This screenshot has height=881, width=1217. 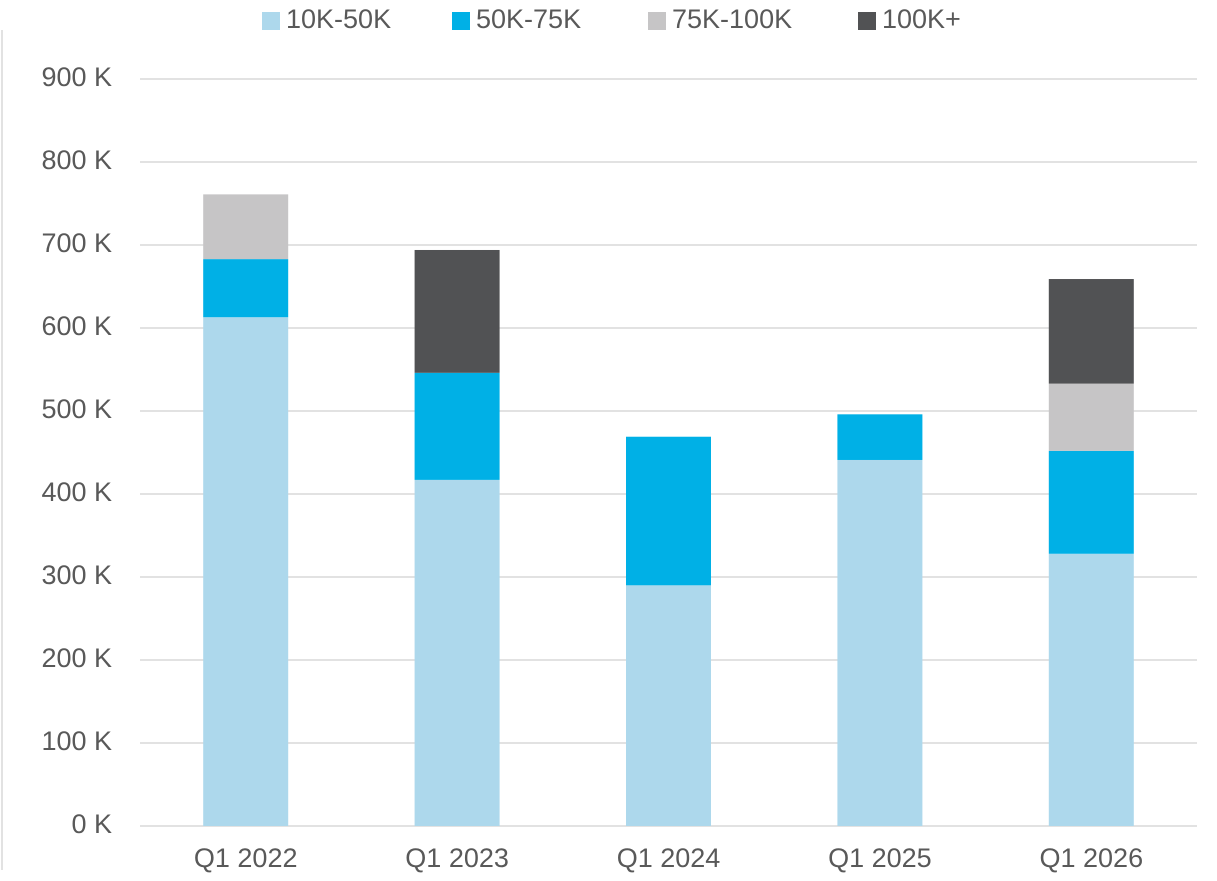 What do you see at coordinates (1092, 858) in the screenshot?
I see `x-tick-label: Q1 2026` at bounding box center [1092, 858].